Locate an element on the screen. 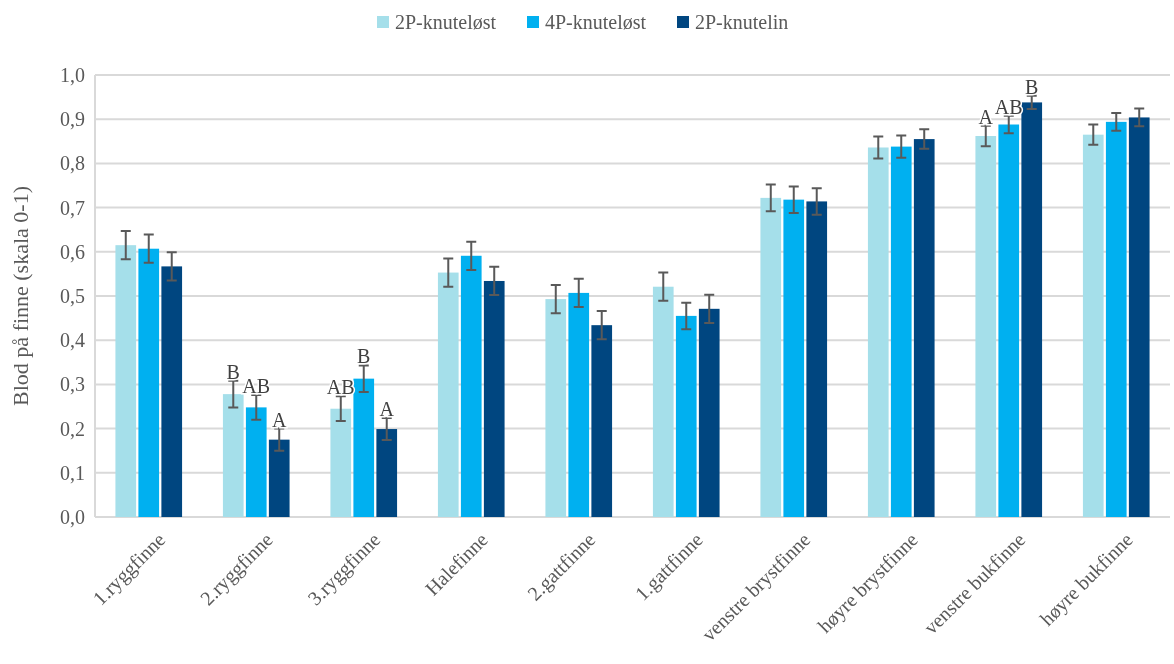 This screenshot has height=664, width=1174. legend-label: 4P-knuteløst is located at coordinates (596, 22).